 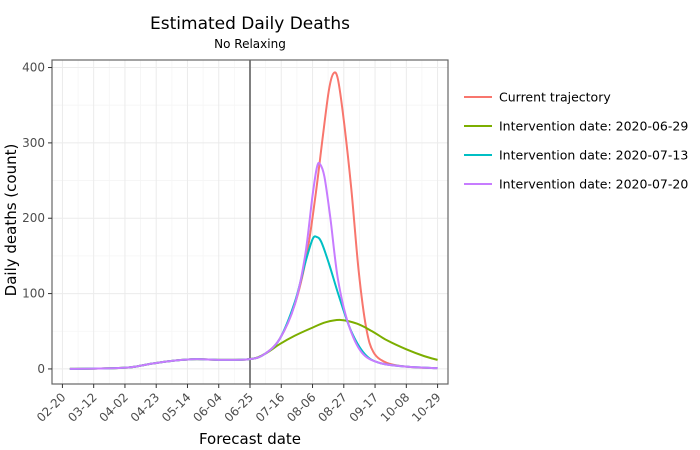 What do you see at coordinates (593, 184) in the screenshot?
I see `legend-label-3: Intervention date: 2020-07-20` at bounding box center [593, 184].